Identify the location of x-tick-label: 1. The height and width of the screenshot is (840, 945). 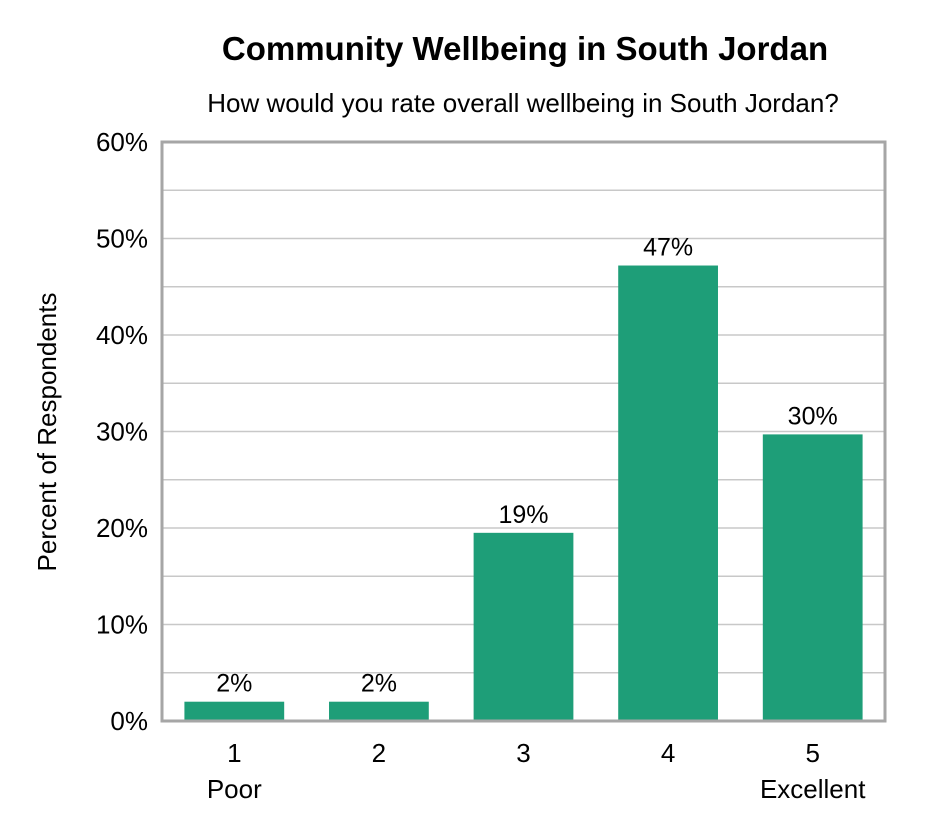
(234, 753).